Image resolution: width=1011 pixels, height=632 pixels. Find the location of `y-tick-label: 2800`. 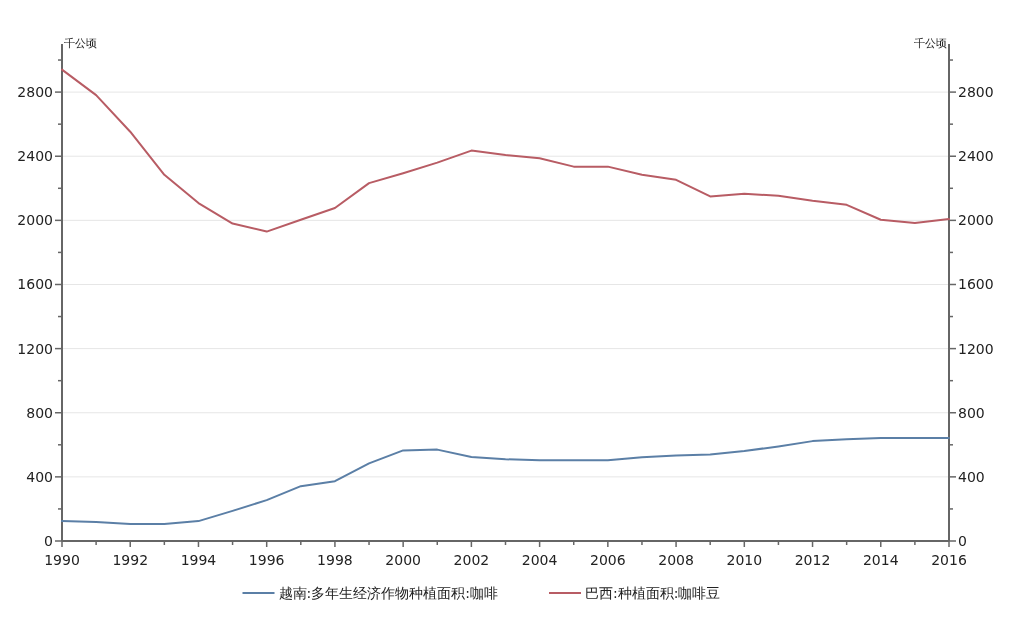

y-tick-label: 2800 is located at coordinates (35, 92).